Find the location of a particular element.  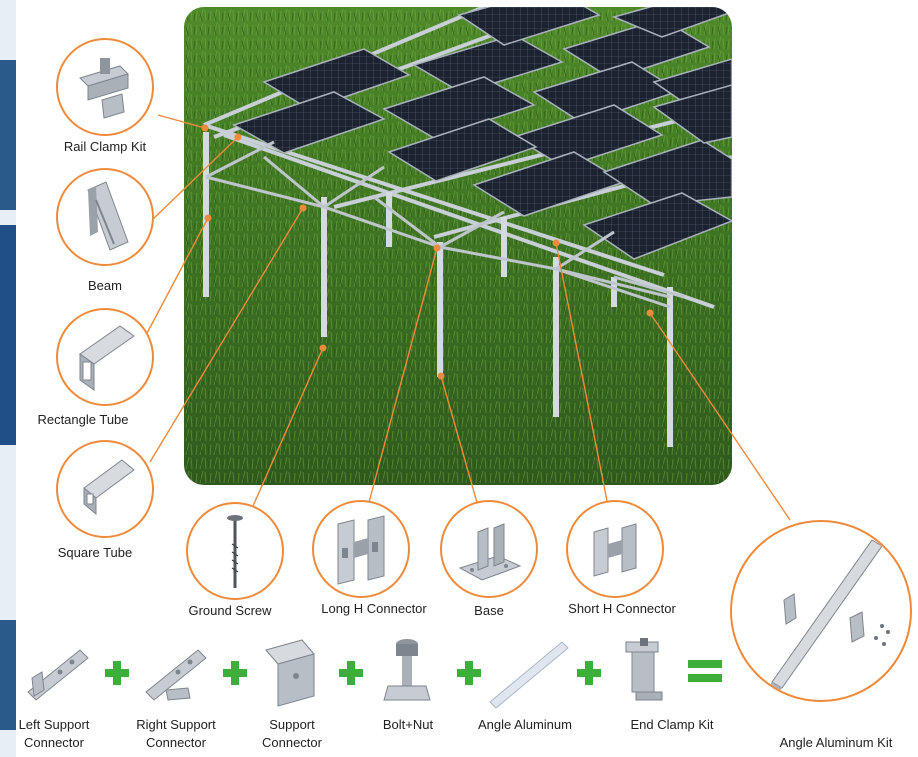

bolt-nut-label: Bolt+Nut is located at coordinates (408, 724).